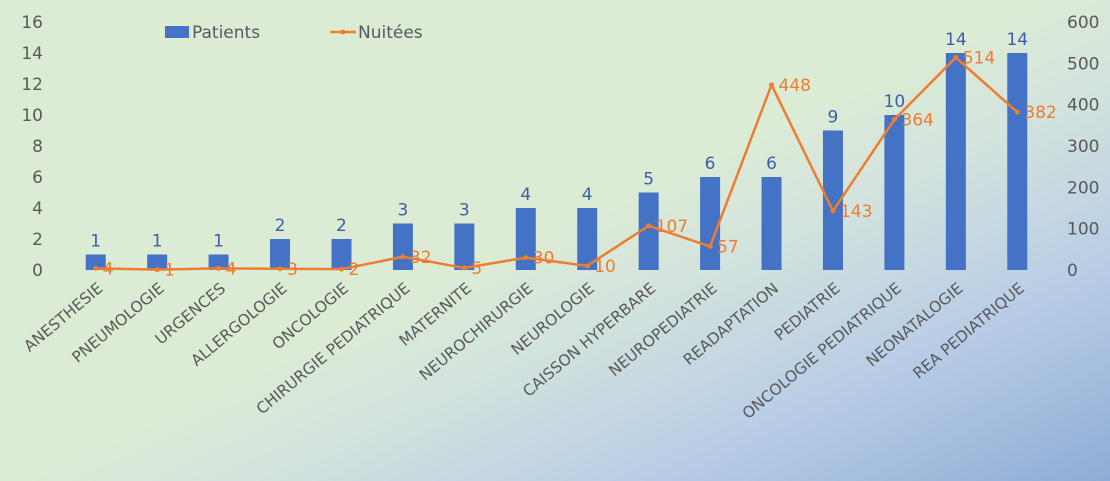 The image size is (1110, 481). Describe the element at coordinates (795, 86) in the screenshot. I see `line-data-label: 448` at that location.